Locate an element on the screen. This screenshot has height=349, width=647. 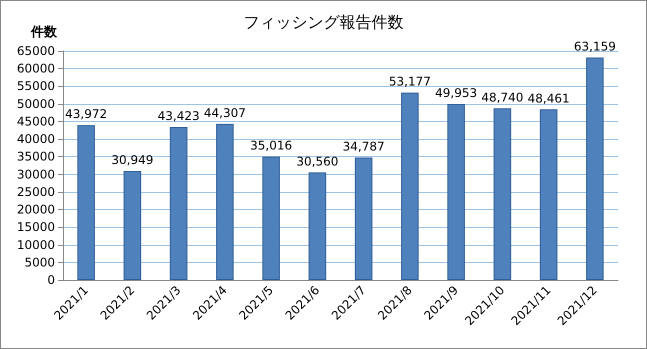
data-label: 43,972 is located at coordinates (86, 114).